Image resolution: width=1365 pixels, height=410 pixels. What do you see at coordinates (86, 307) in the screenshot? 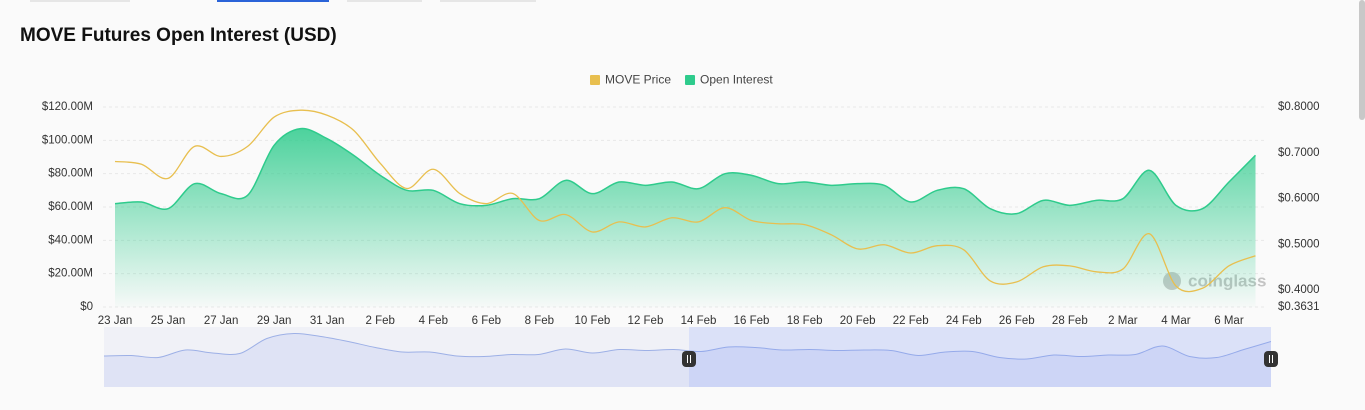
I see `y-tick-label: $0` at bounding box center [86, 307].